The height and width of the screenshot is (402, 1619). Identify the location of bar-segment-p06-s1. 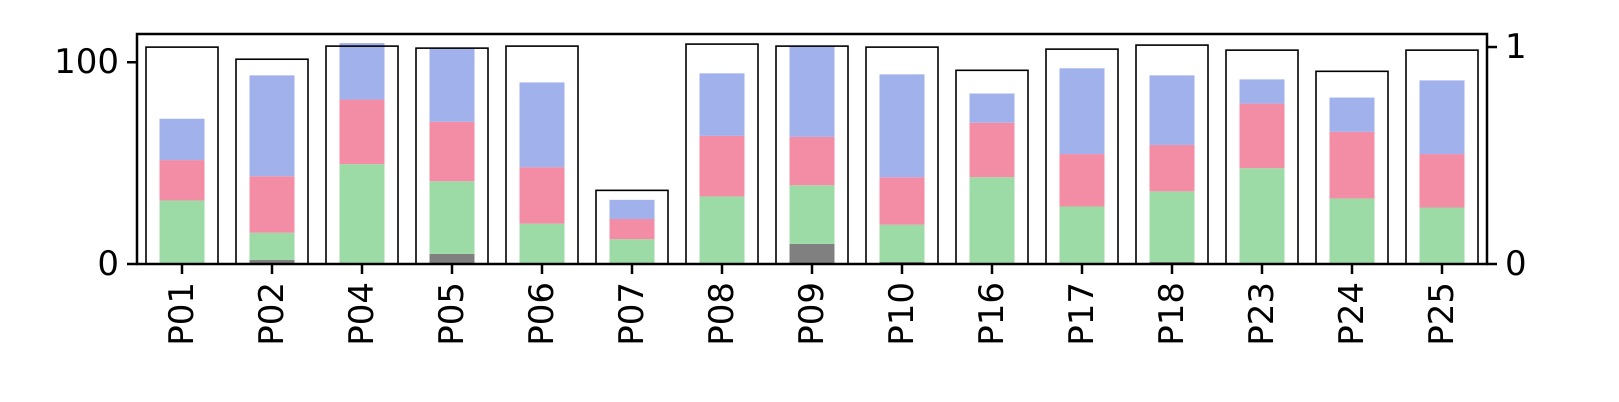
(542, 243).